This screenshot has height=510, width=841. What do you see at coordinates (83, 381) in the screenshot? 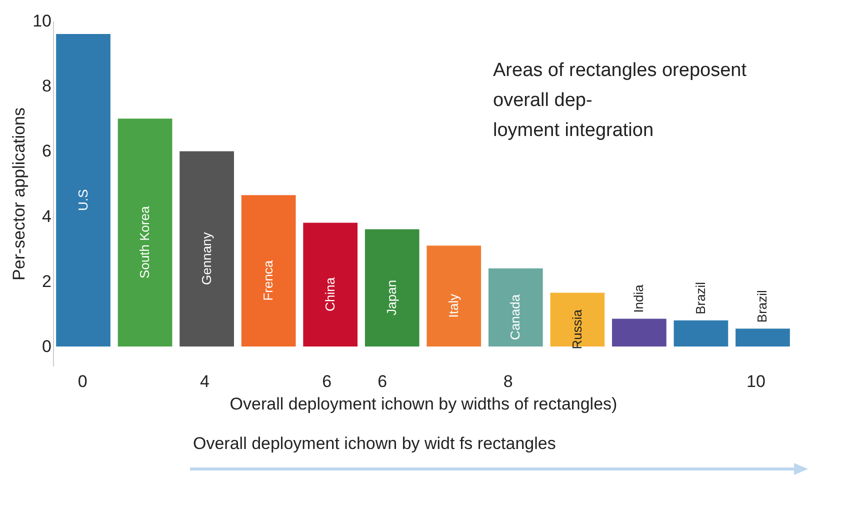
I see `text: 0` at bounding box center [83, 381].